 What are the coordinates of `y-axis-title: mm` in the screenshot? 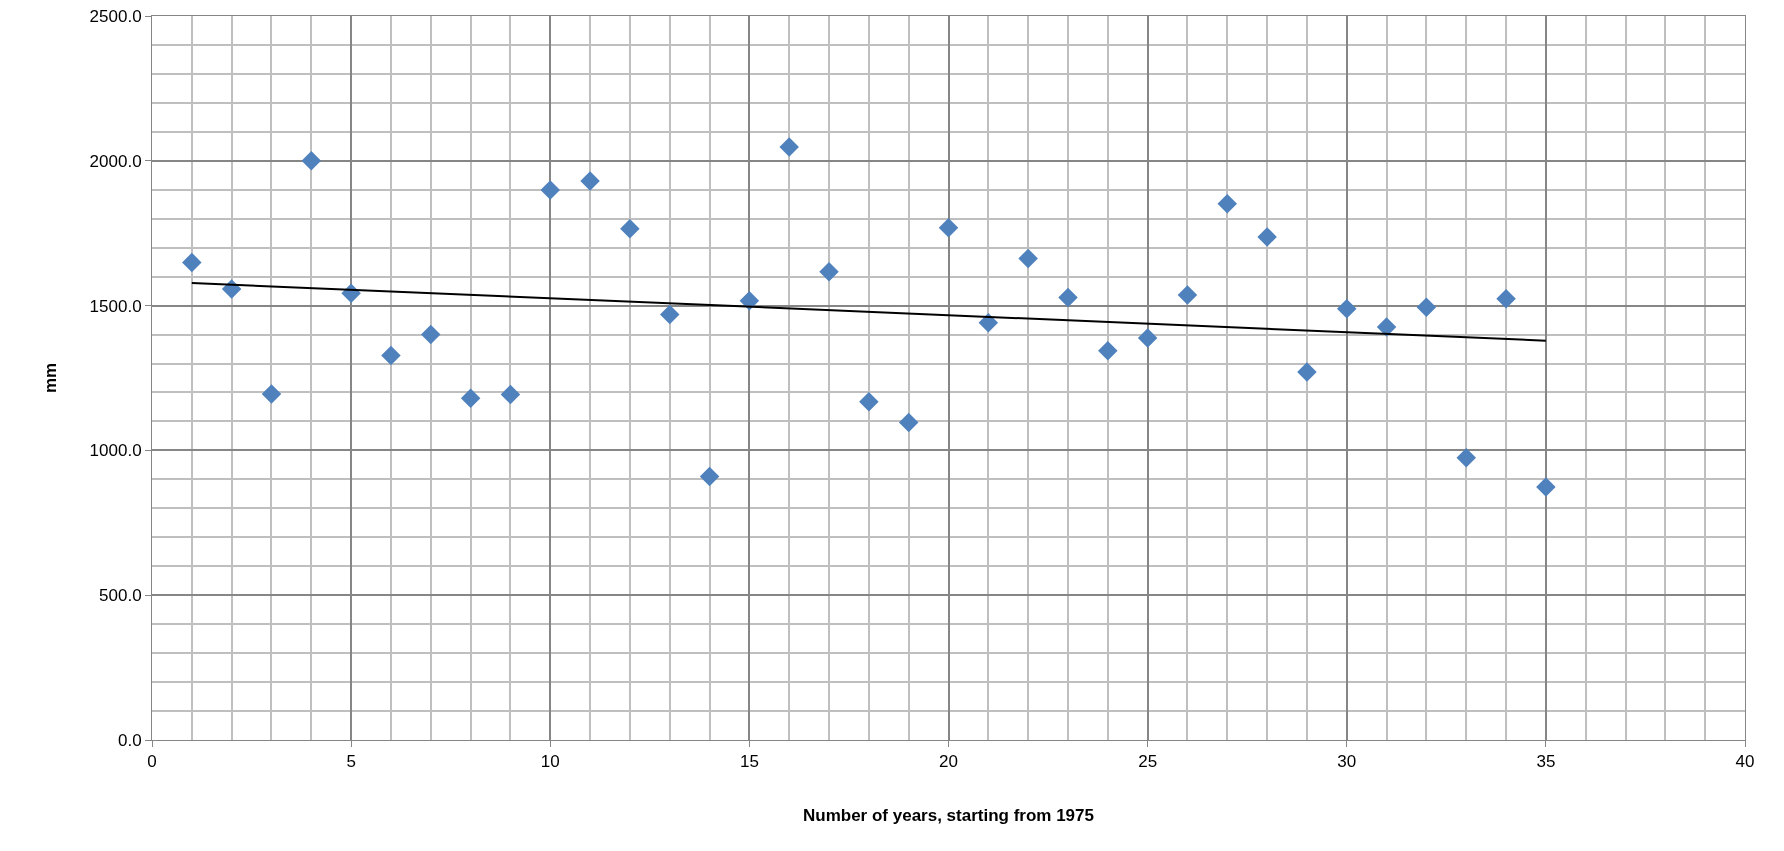 It's located at (51, 378).